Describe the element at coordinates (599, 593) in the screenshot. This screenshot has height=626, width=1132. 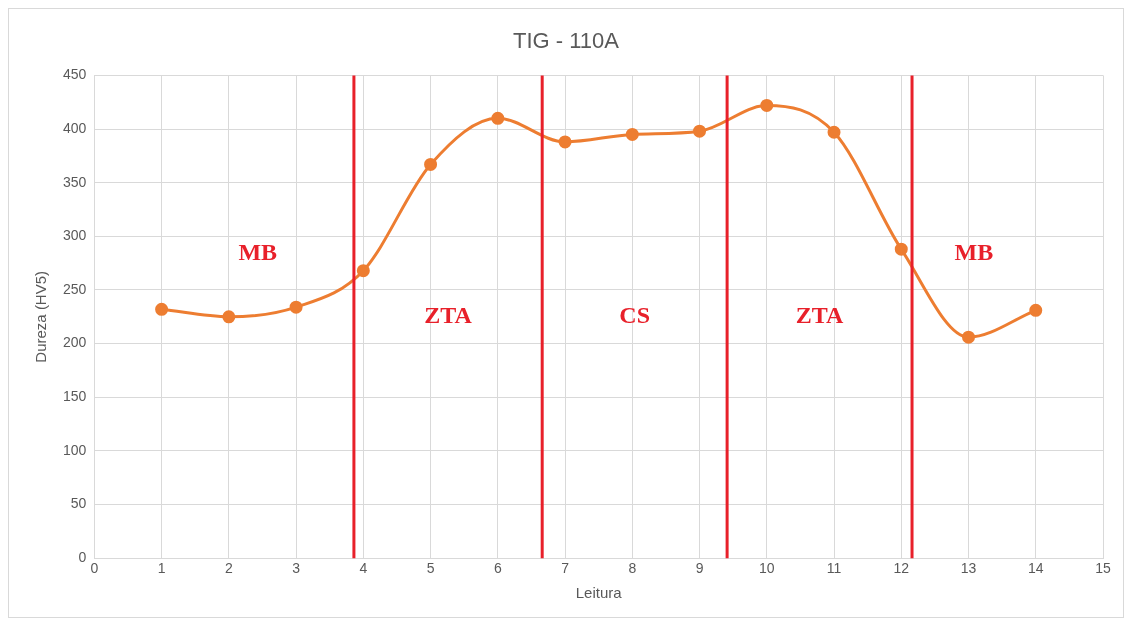
I see `x-axis-title: Leitura` at that location.